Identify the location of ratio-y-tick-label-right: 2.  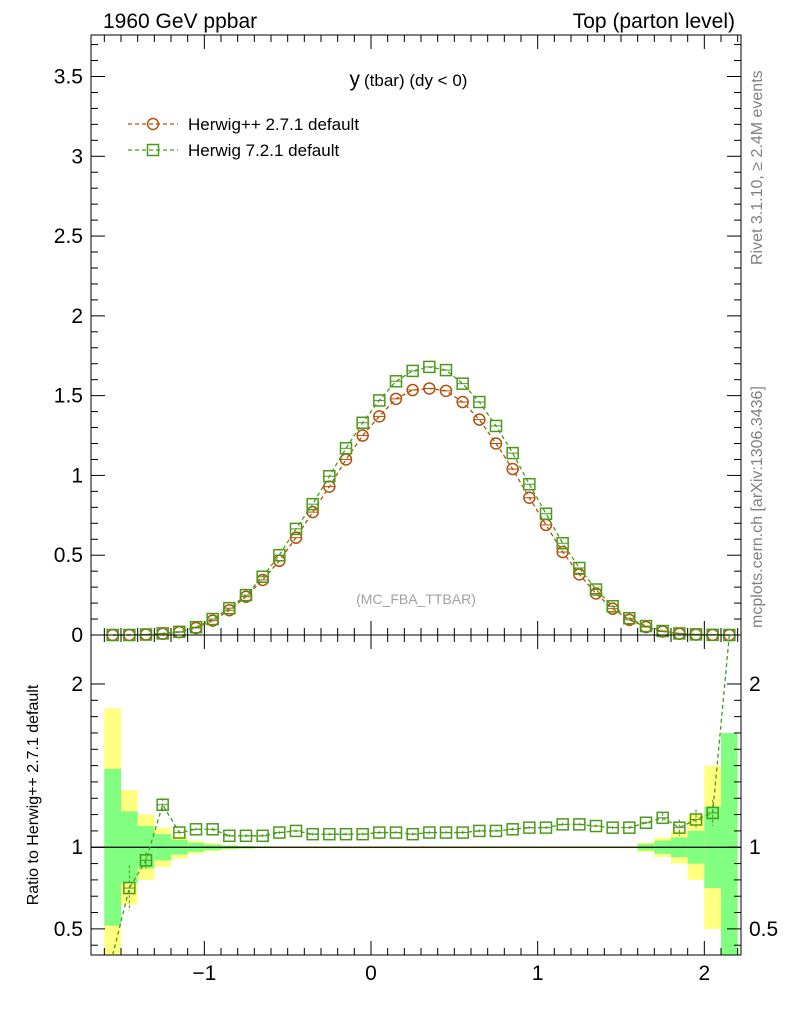
(755, 684).